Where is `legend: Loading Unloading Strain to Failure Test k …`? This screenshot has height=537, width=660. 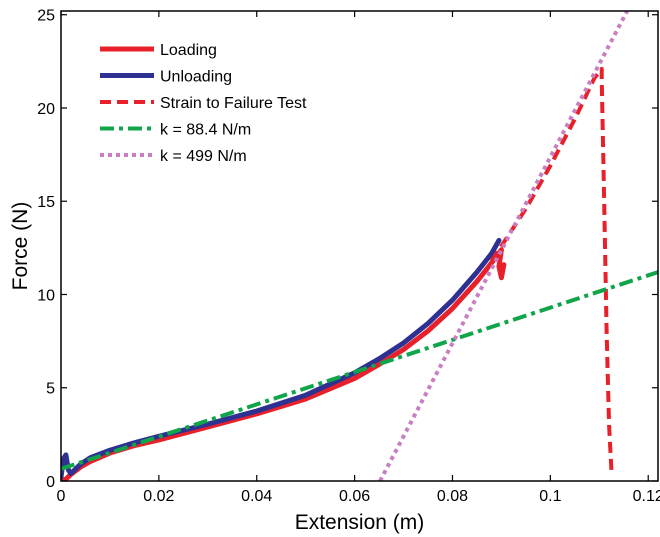 legend: Loading Unloading Strain to Failure Test k … is located at coordinates (203, 103).